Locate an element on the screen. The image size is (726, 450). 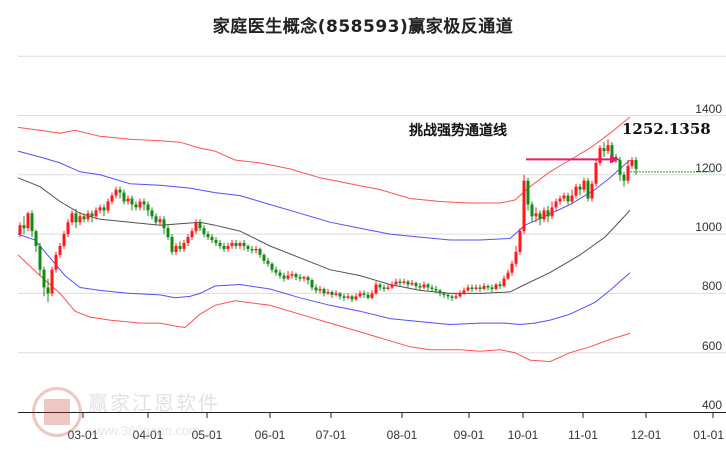
x-tick-label: 05-01 is located at coordinates (207, 435).